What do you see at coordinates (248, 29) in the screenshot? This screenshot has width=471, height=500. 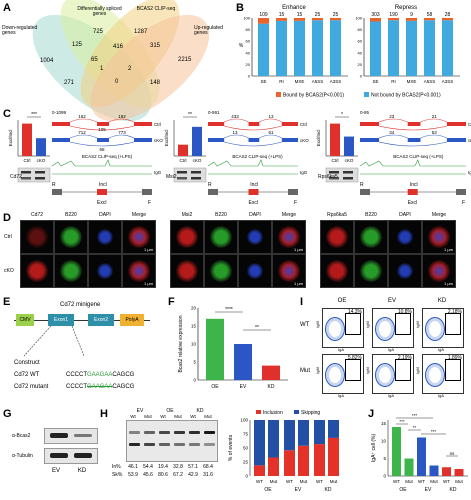 I see `y-tick: 80` at bounding box center [248, 29].